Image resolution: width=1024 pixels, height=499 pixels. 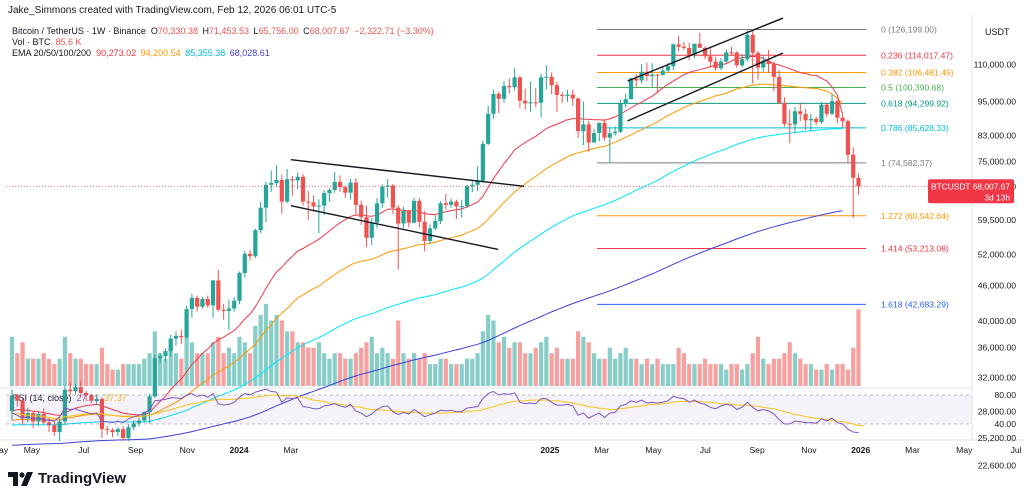 What do you see at coordinates (31, 42) in the screenshot?
I see `volume-label: Vol · BTC` at bounding box center [31, 42].